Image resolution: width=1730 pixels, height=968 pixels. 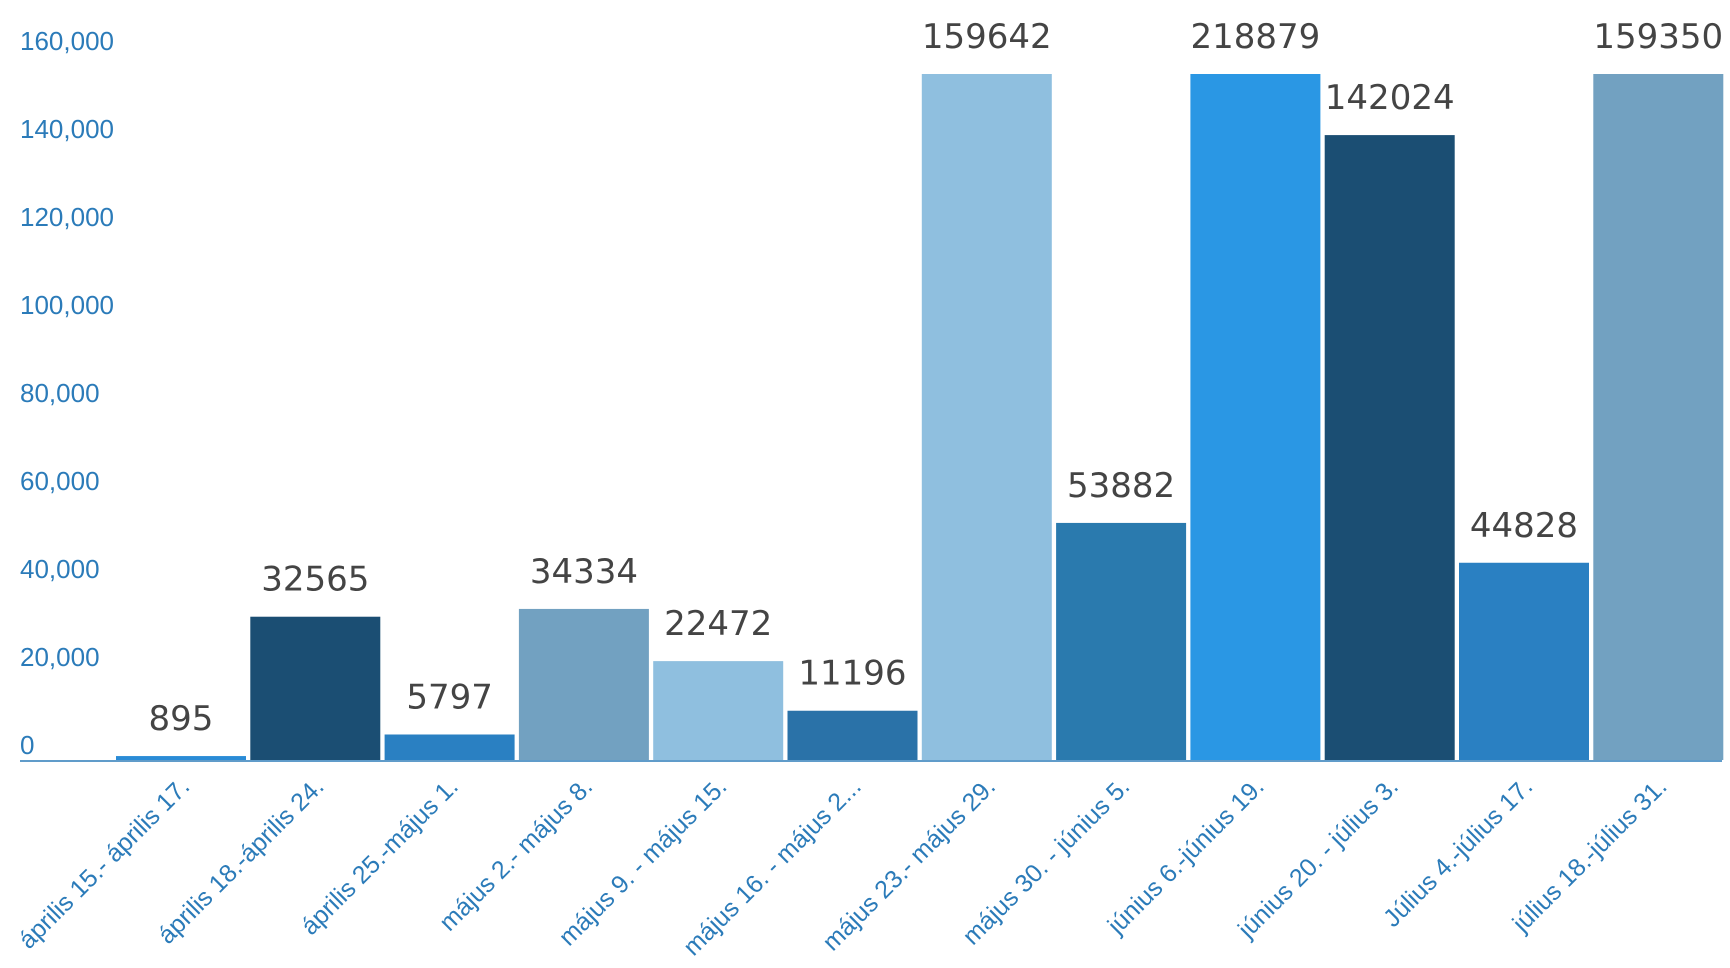 I want to click on x-tick-label: Július 4.-július 17., so click(x=1458, y=852).